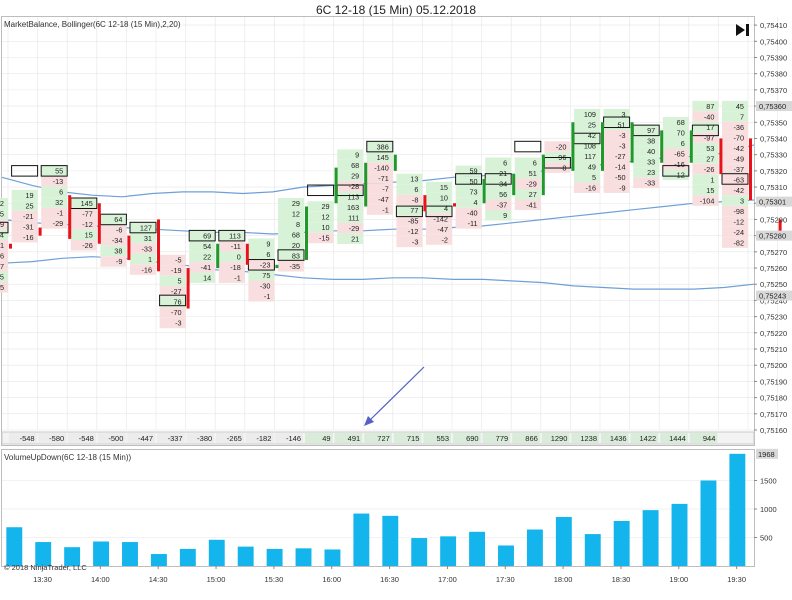 The width and height of the screenshot is (792, 600). Describe the element at coordinates (590, 145) in the screenshot. I see `footprint-value: 108` at that location.